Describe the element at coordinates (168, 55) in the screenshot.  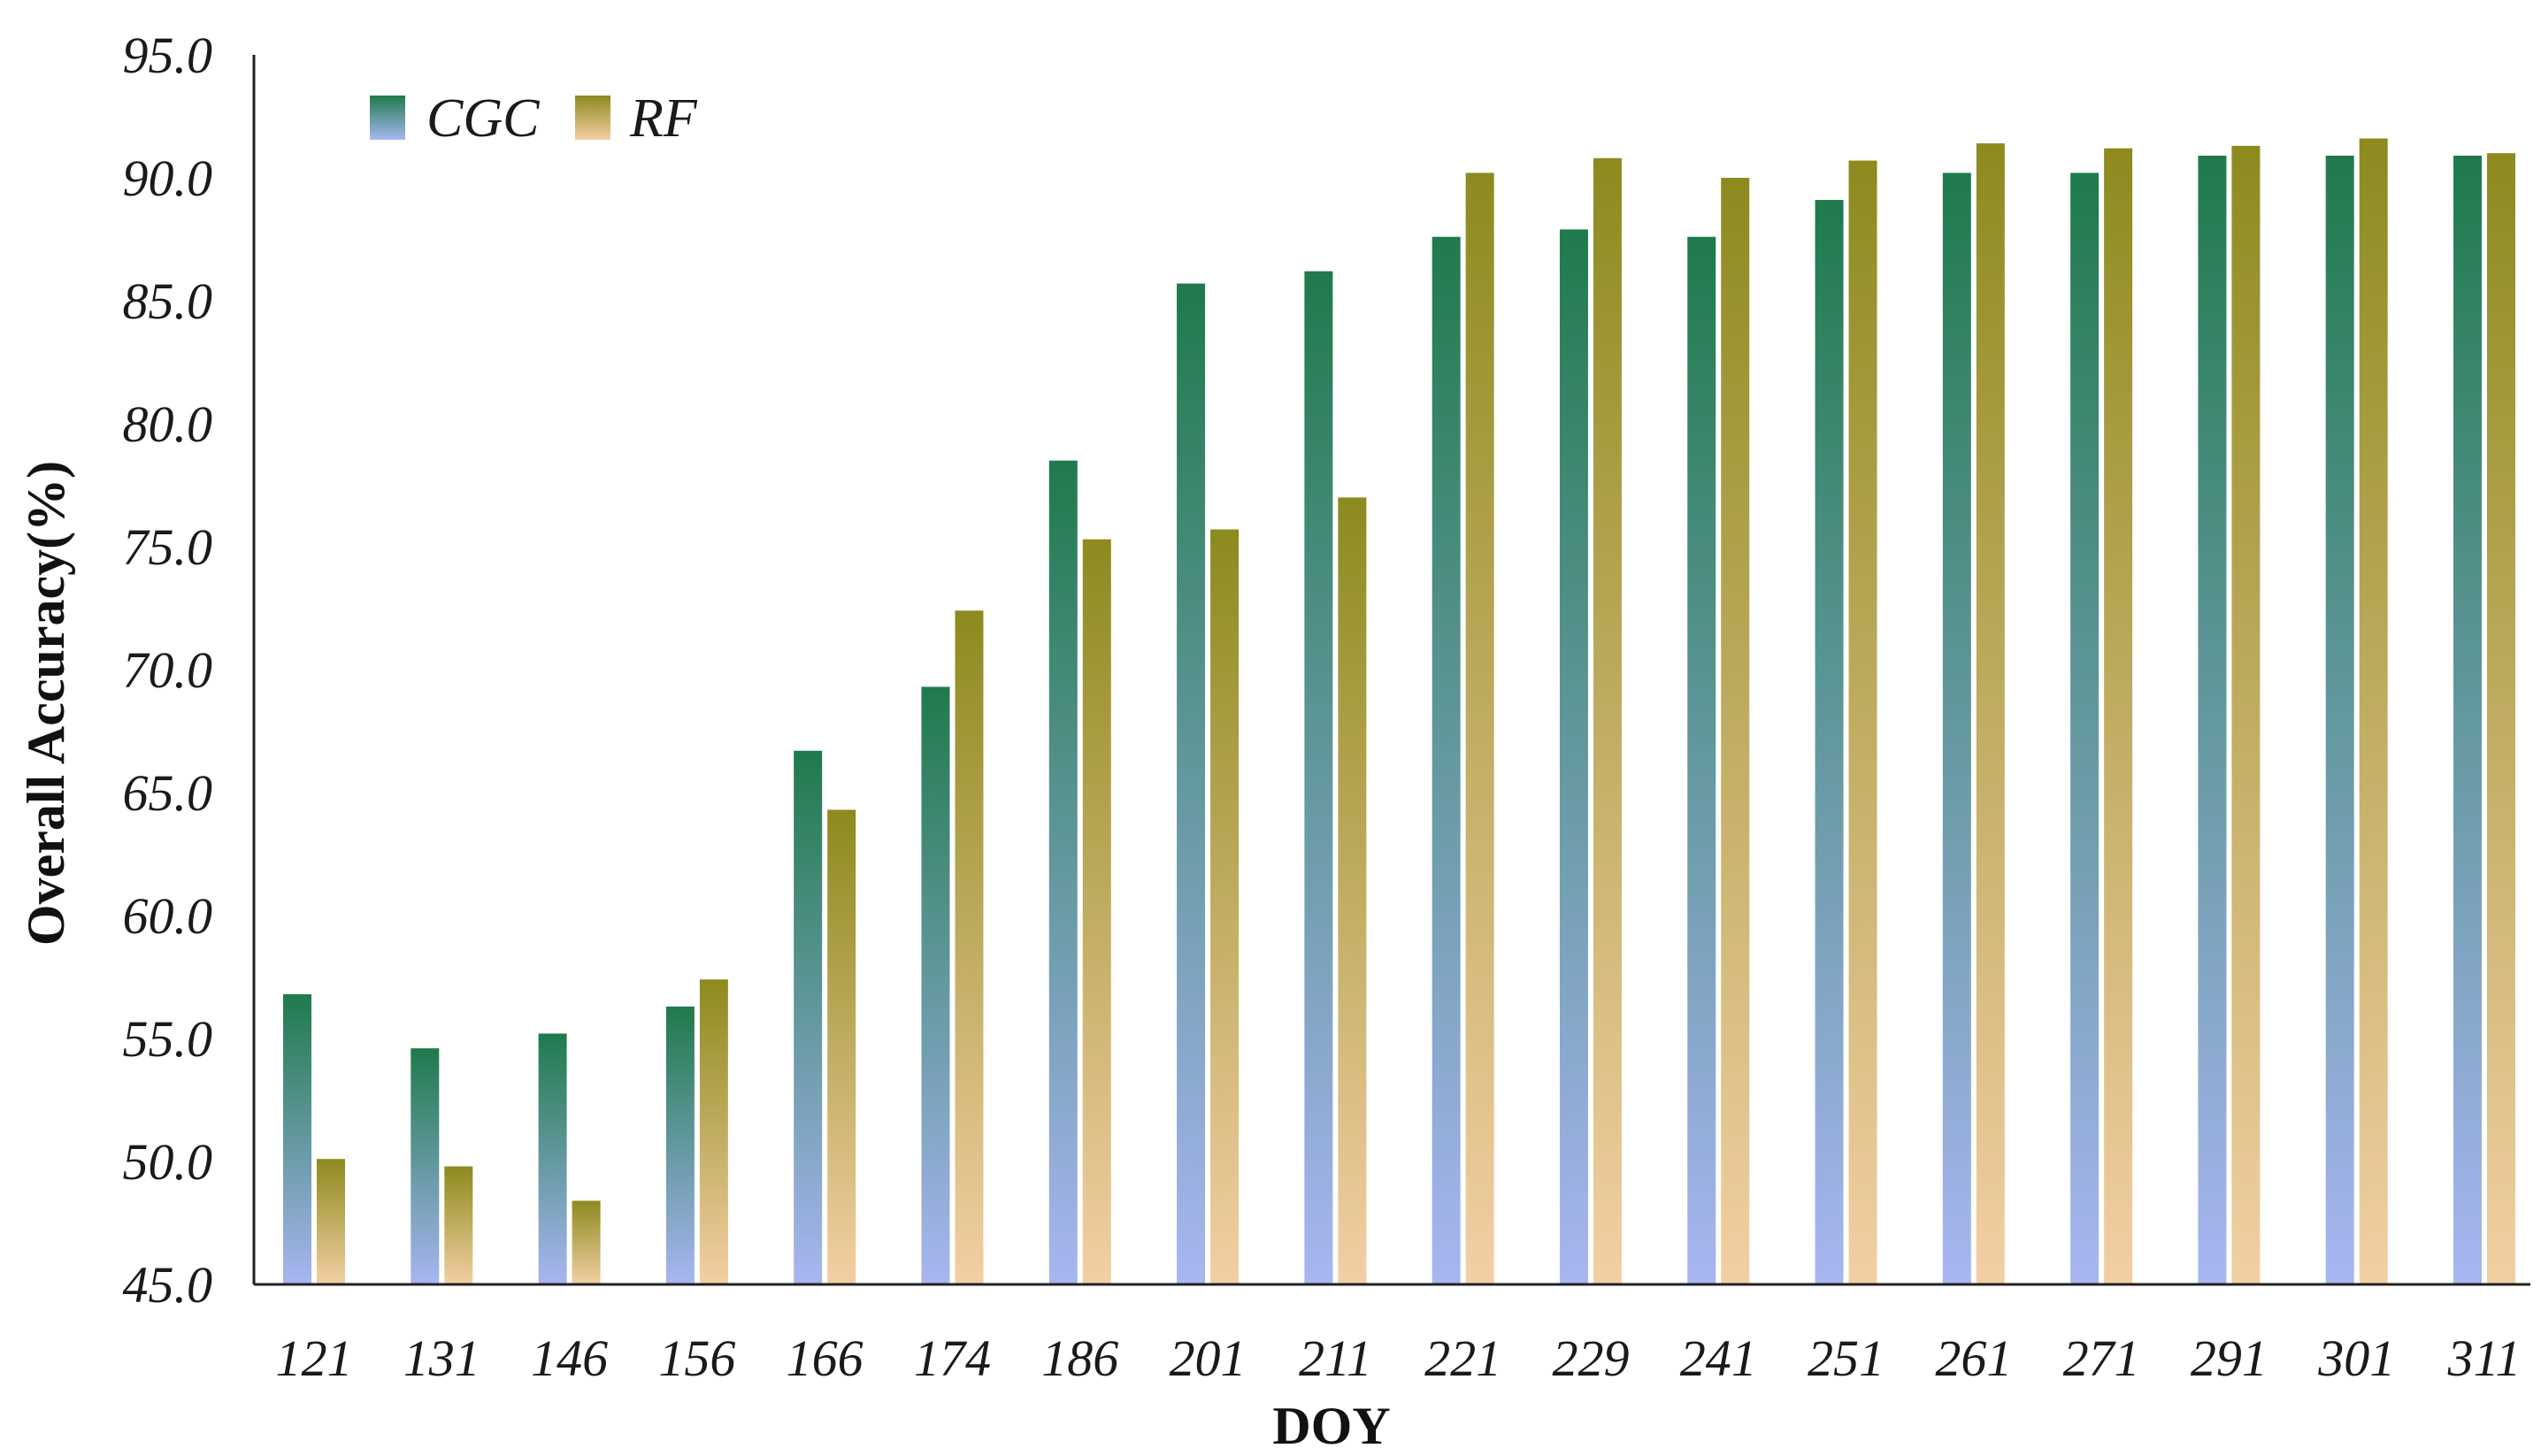
I see `y-tick-label: 95.0` at that location.